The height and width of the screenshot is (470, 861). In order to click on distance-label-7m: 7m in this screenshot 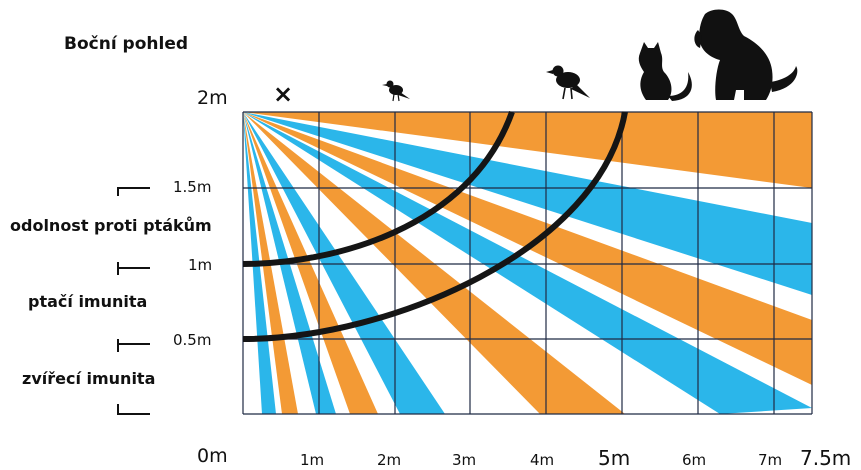, I will do `click(770, 460)`.